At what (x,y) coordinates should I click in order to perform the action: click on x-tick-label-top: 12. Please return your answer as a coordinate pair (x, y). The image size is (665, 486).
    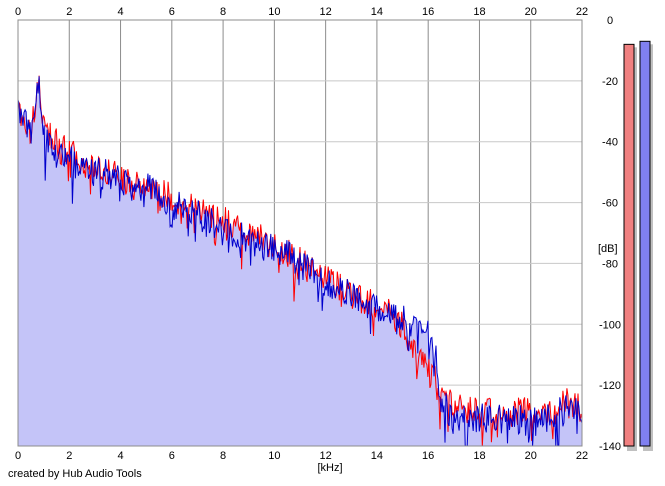
    Looking at the image, I should click on (326, 12).